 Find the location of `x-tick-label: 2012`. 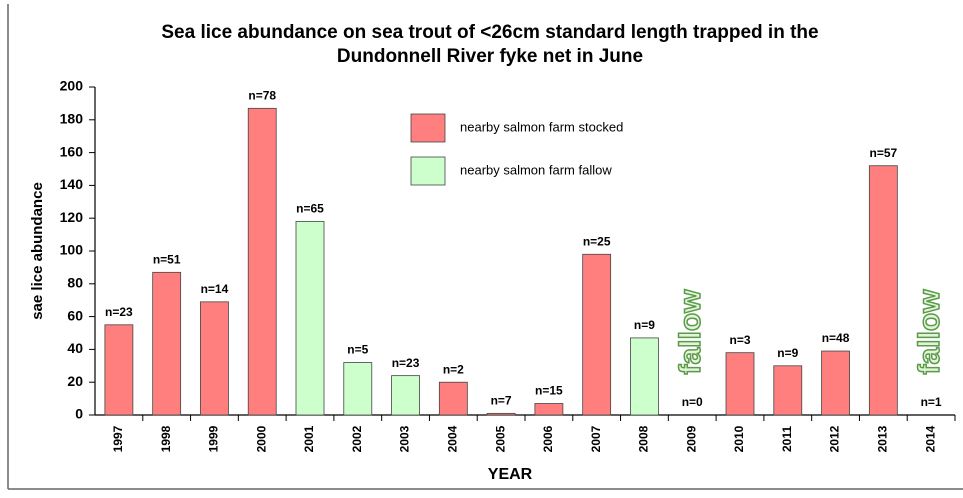

x-tick-label: 2012 is located at coordinates (835, 438).